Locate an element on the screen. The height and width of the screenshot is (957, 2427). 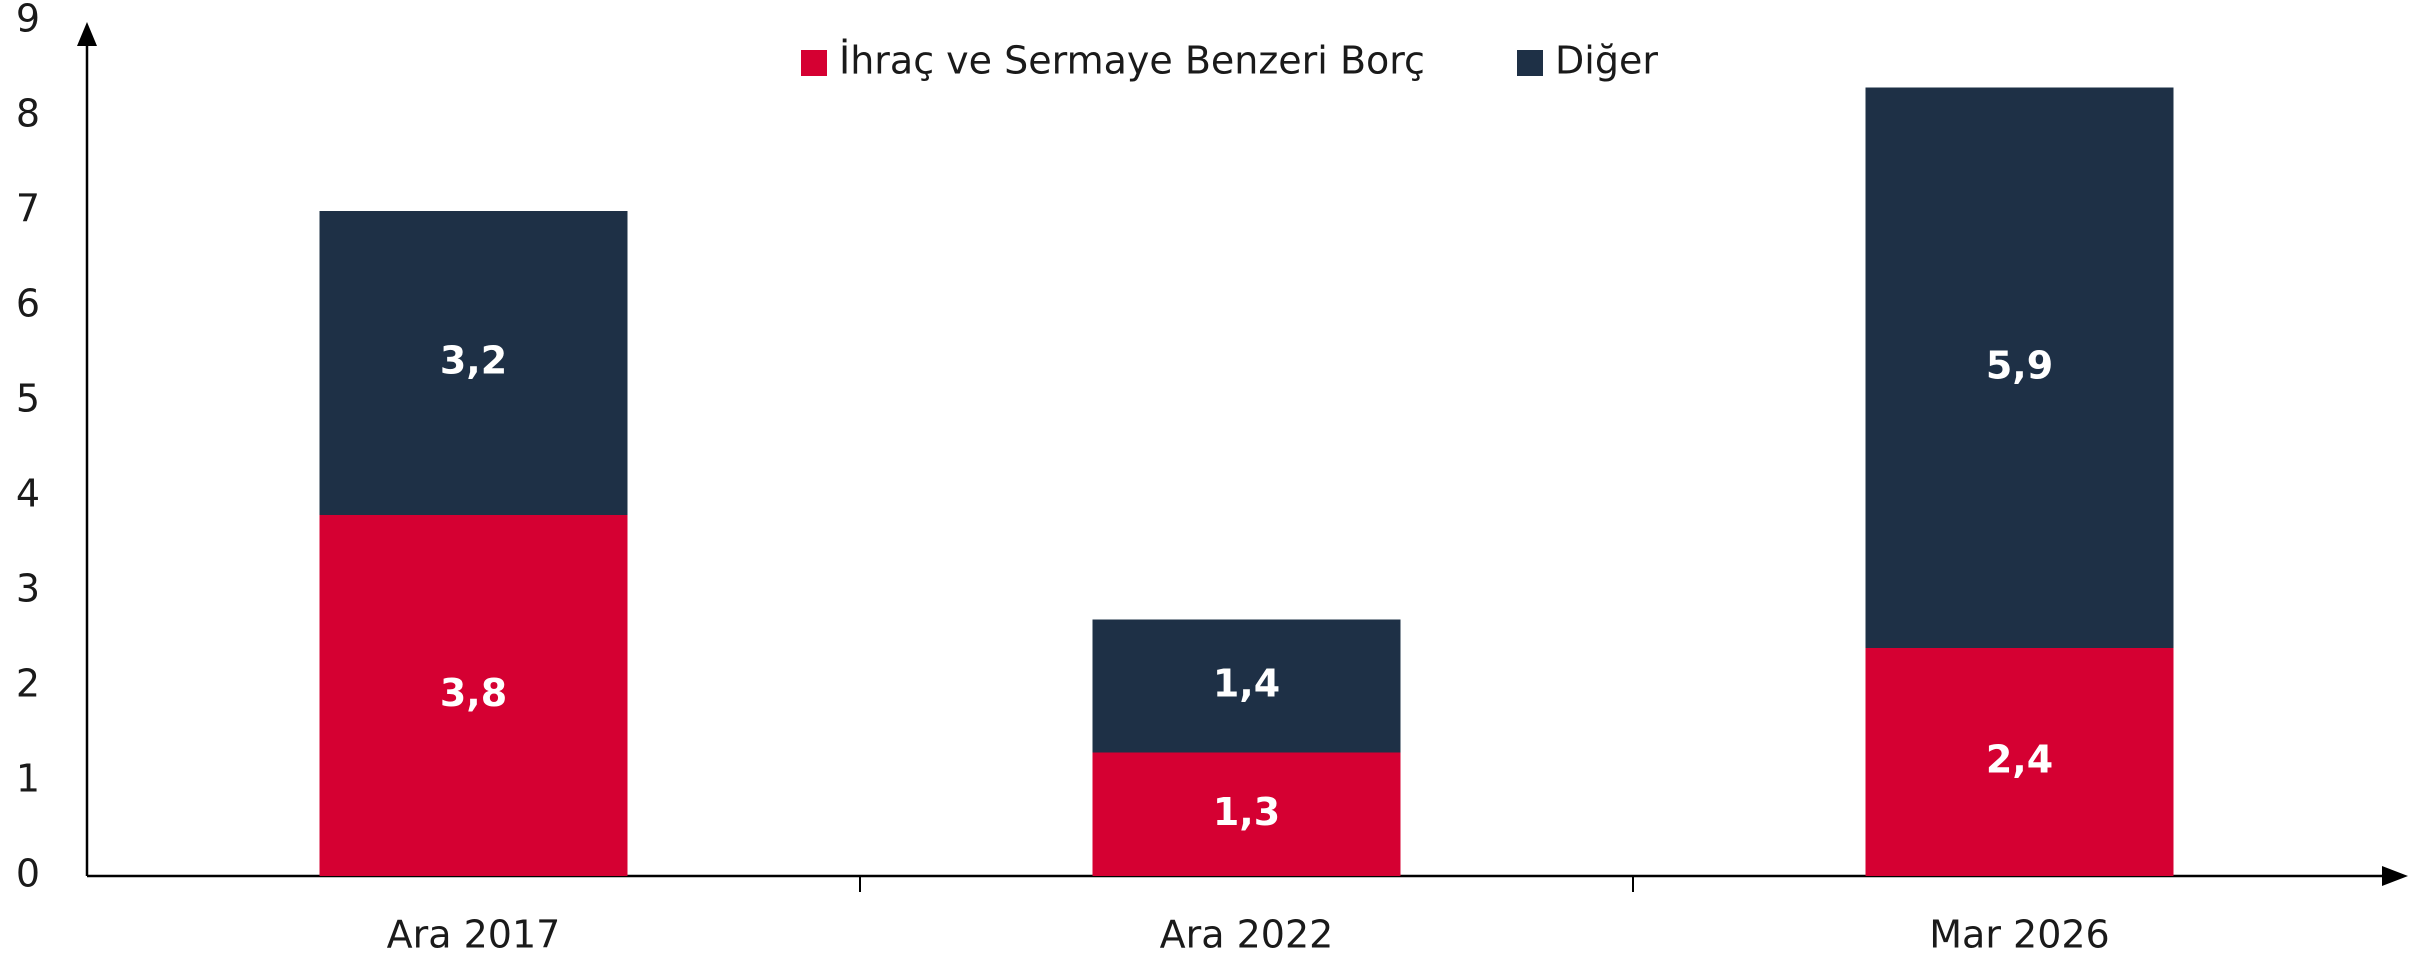
y-tick-label: 3 is located at coordinates (28, 589).